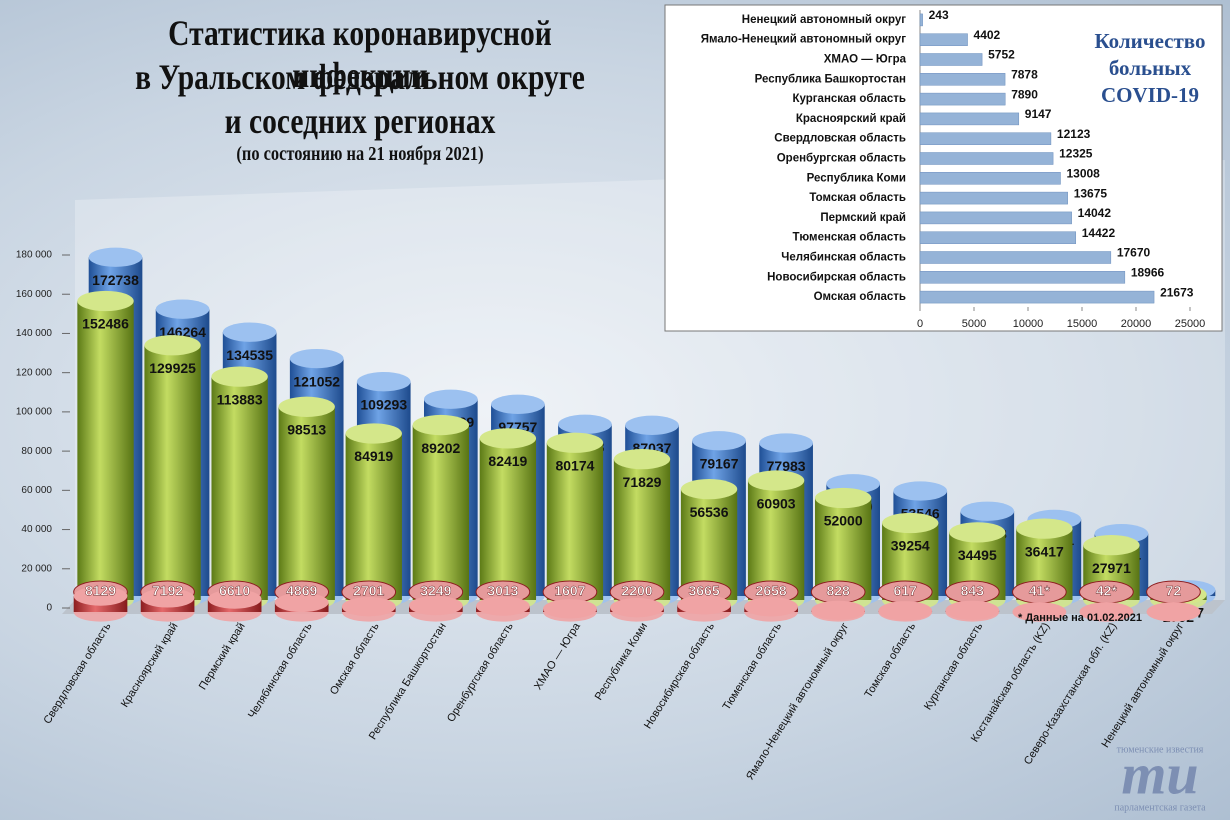  I want to click on value-label: 2701, so click(368, 591).